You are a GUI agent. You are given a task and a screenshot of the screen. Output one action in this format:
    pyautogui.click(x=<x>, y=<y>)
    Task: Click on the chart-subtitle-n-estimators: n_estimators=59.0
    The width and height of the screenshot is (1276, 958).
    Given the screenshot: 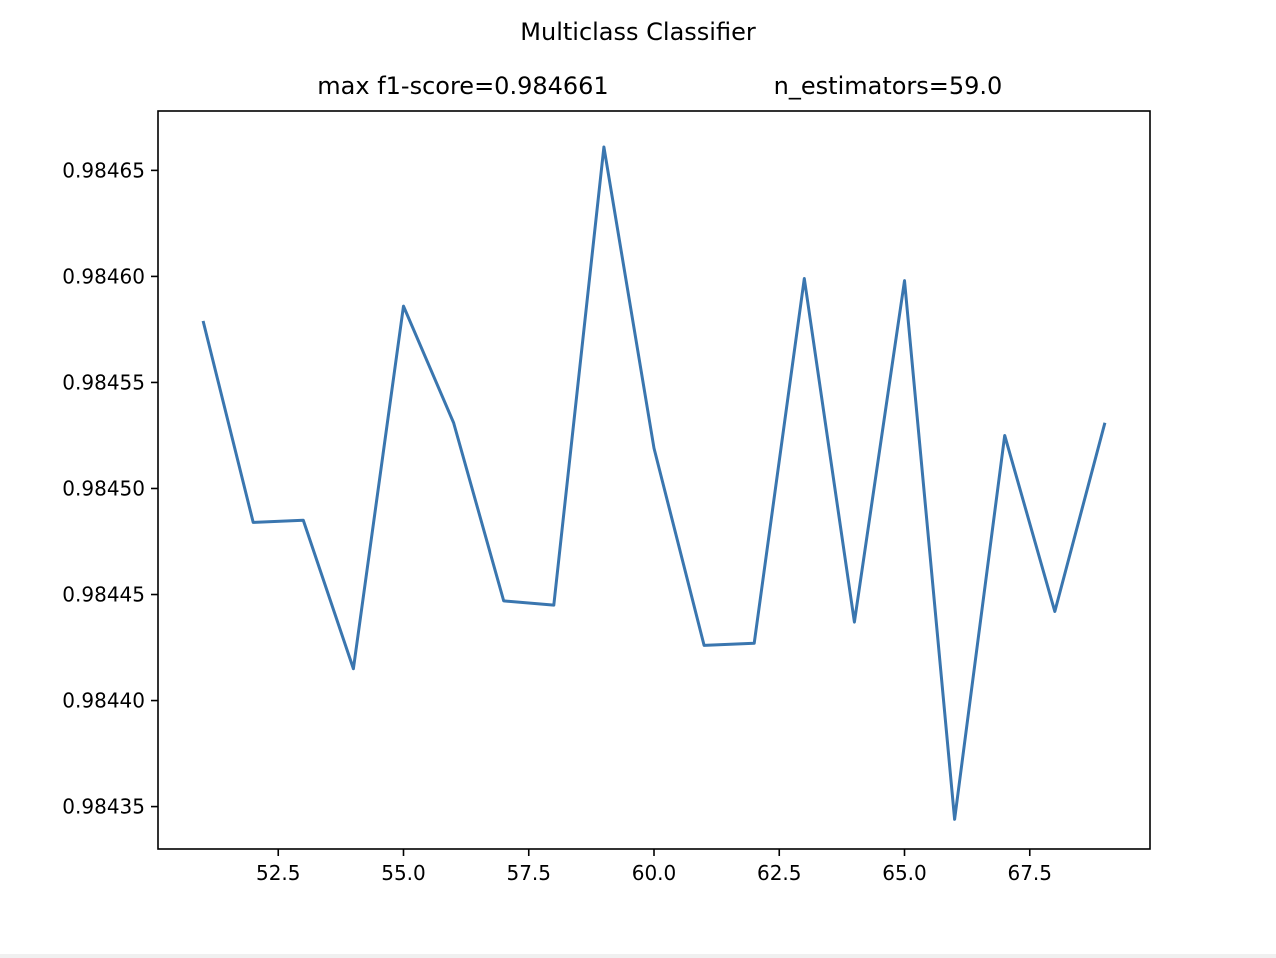 What is the action you would take?
    pyautogui.click(x=888, y=86)
    